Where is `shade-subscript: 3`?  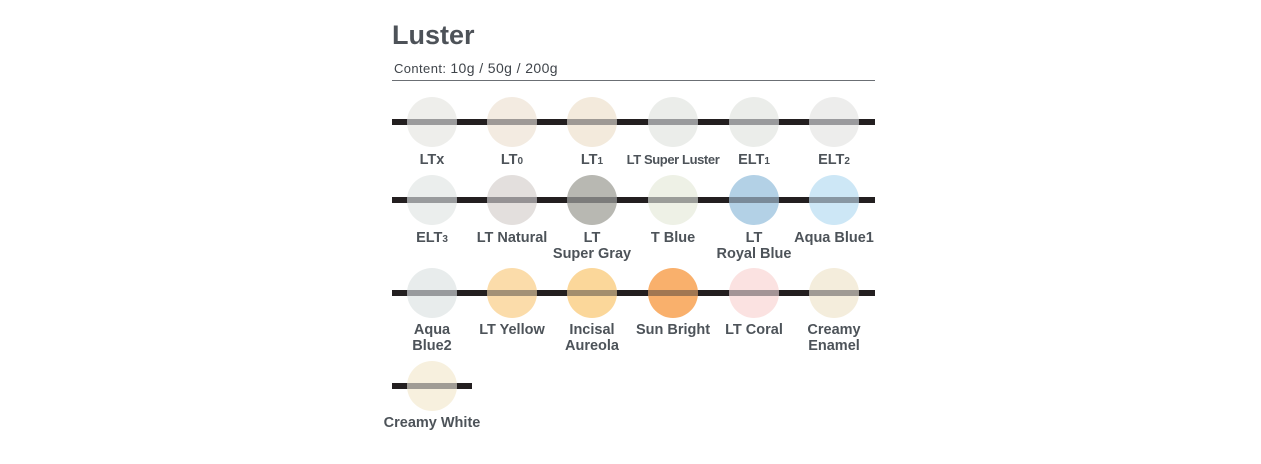
shade-subscript: 3 is located at coordinates (445, 239).